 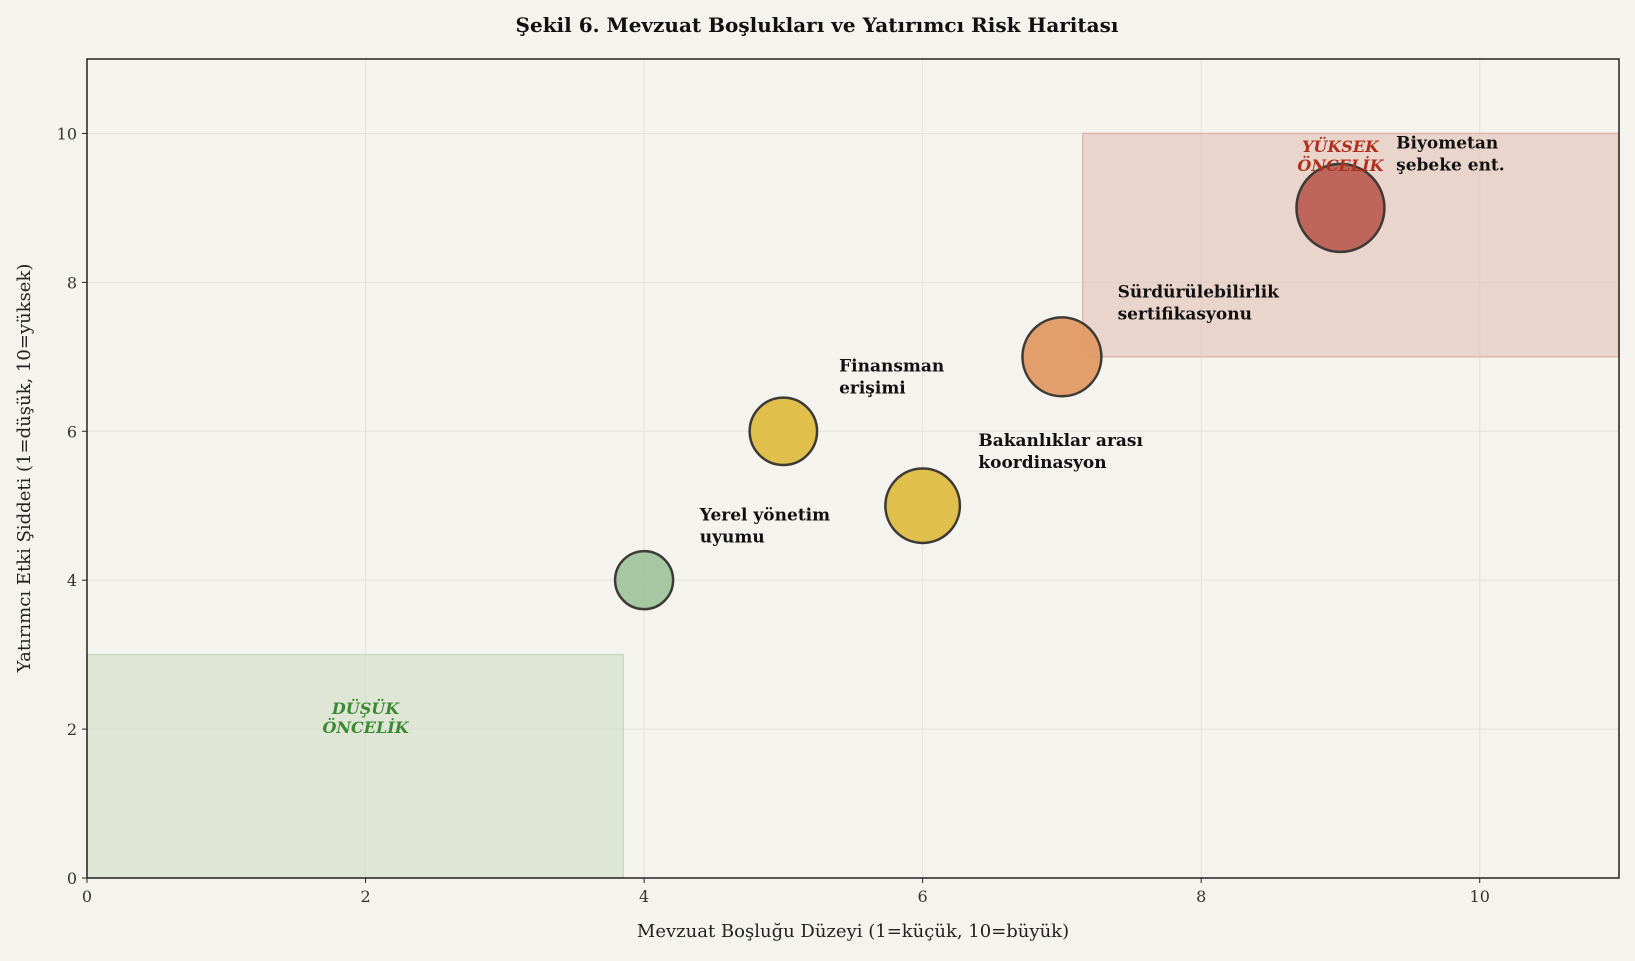 I want to click on y-tick-label: 8, so click(x=72, y=282).